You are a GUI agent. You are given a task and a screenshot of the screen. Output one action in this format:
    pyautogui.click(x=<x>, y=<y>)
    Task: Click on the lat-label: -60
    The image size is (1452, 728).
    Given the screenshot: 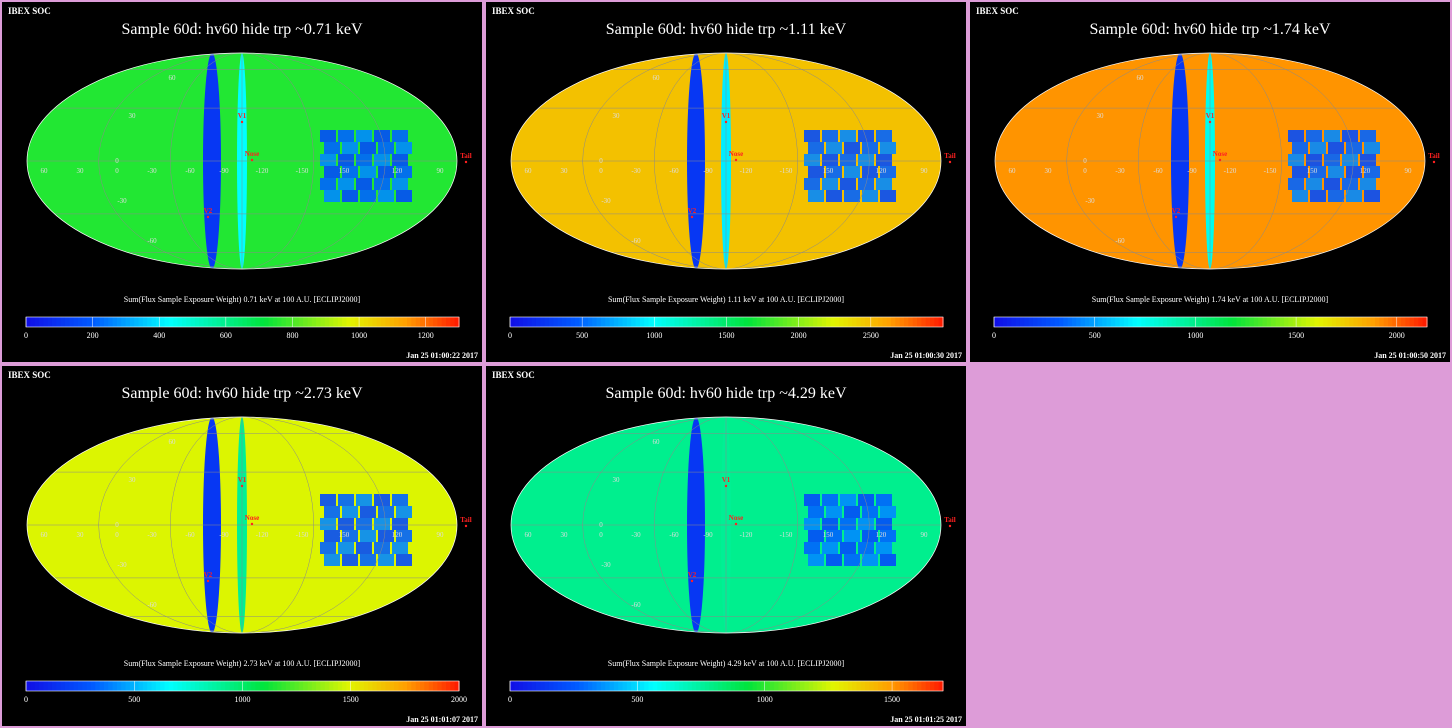 What is the action you would take?
    pyautogui.click(x=1120, y=241)
    